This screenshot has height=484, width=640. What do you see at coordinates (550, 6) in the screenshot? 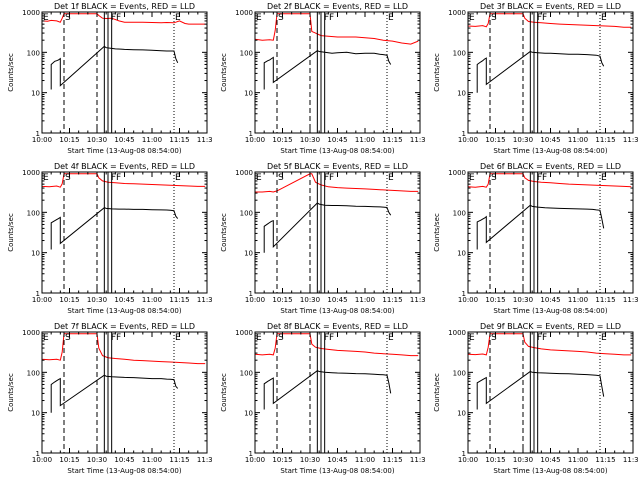
I see `chart-title: Det 3f BLACK = Events, RED = LLD` at bounding box center [550, 6].